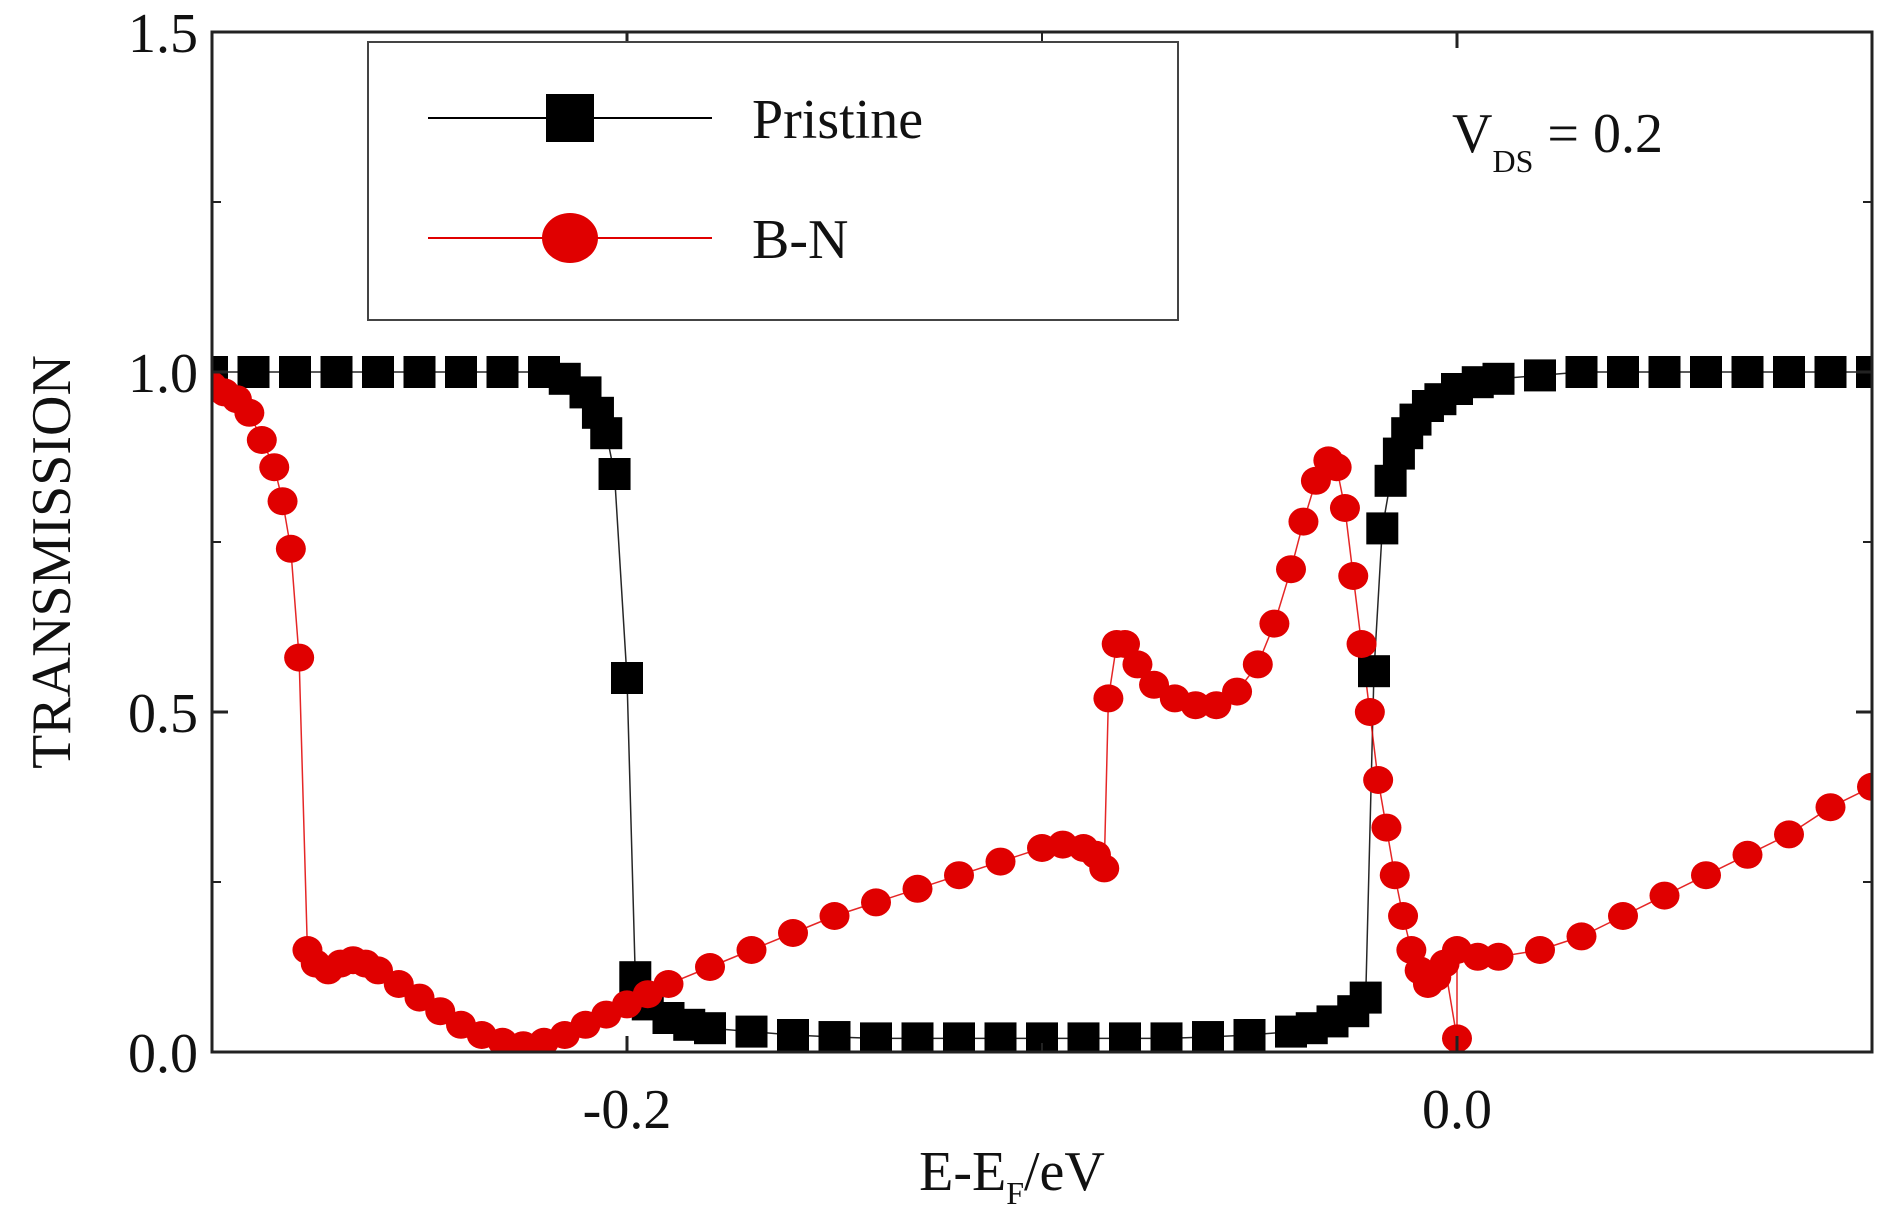  Describe the element at coordinates (1512, 161) in the screenshot. I see `vds-sub: DS` at that location.